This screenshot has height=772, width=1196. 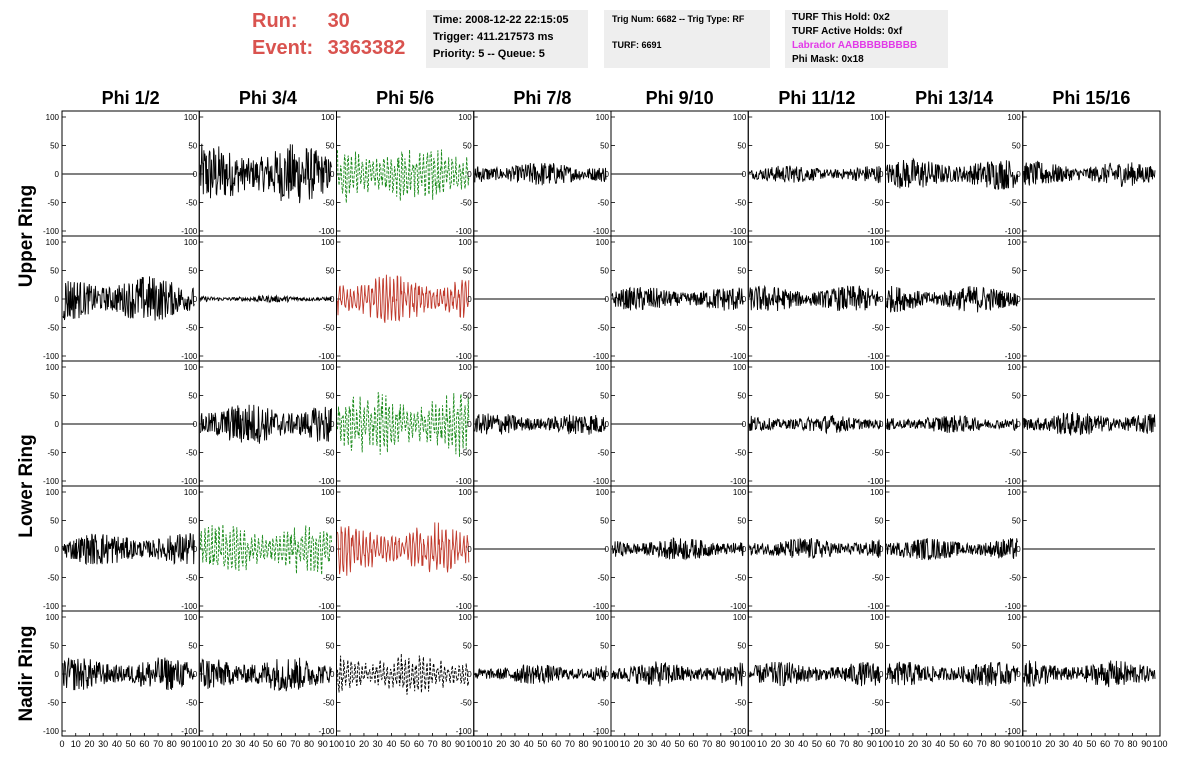 What do you see at coordinates (1091, 744) in the screenshot?
I see `x-tick-label: 50` at bounding box center [1091, 744].